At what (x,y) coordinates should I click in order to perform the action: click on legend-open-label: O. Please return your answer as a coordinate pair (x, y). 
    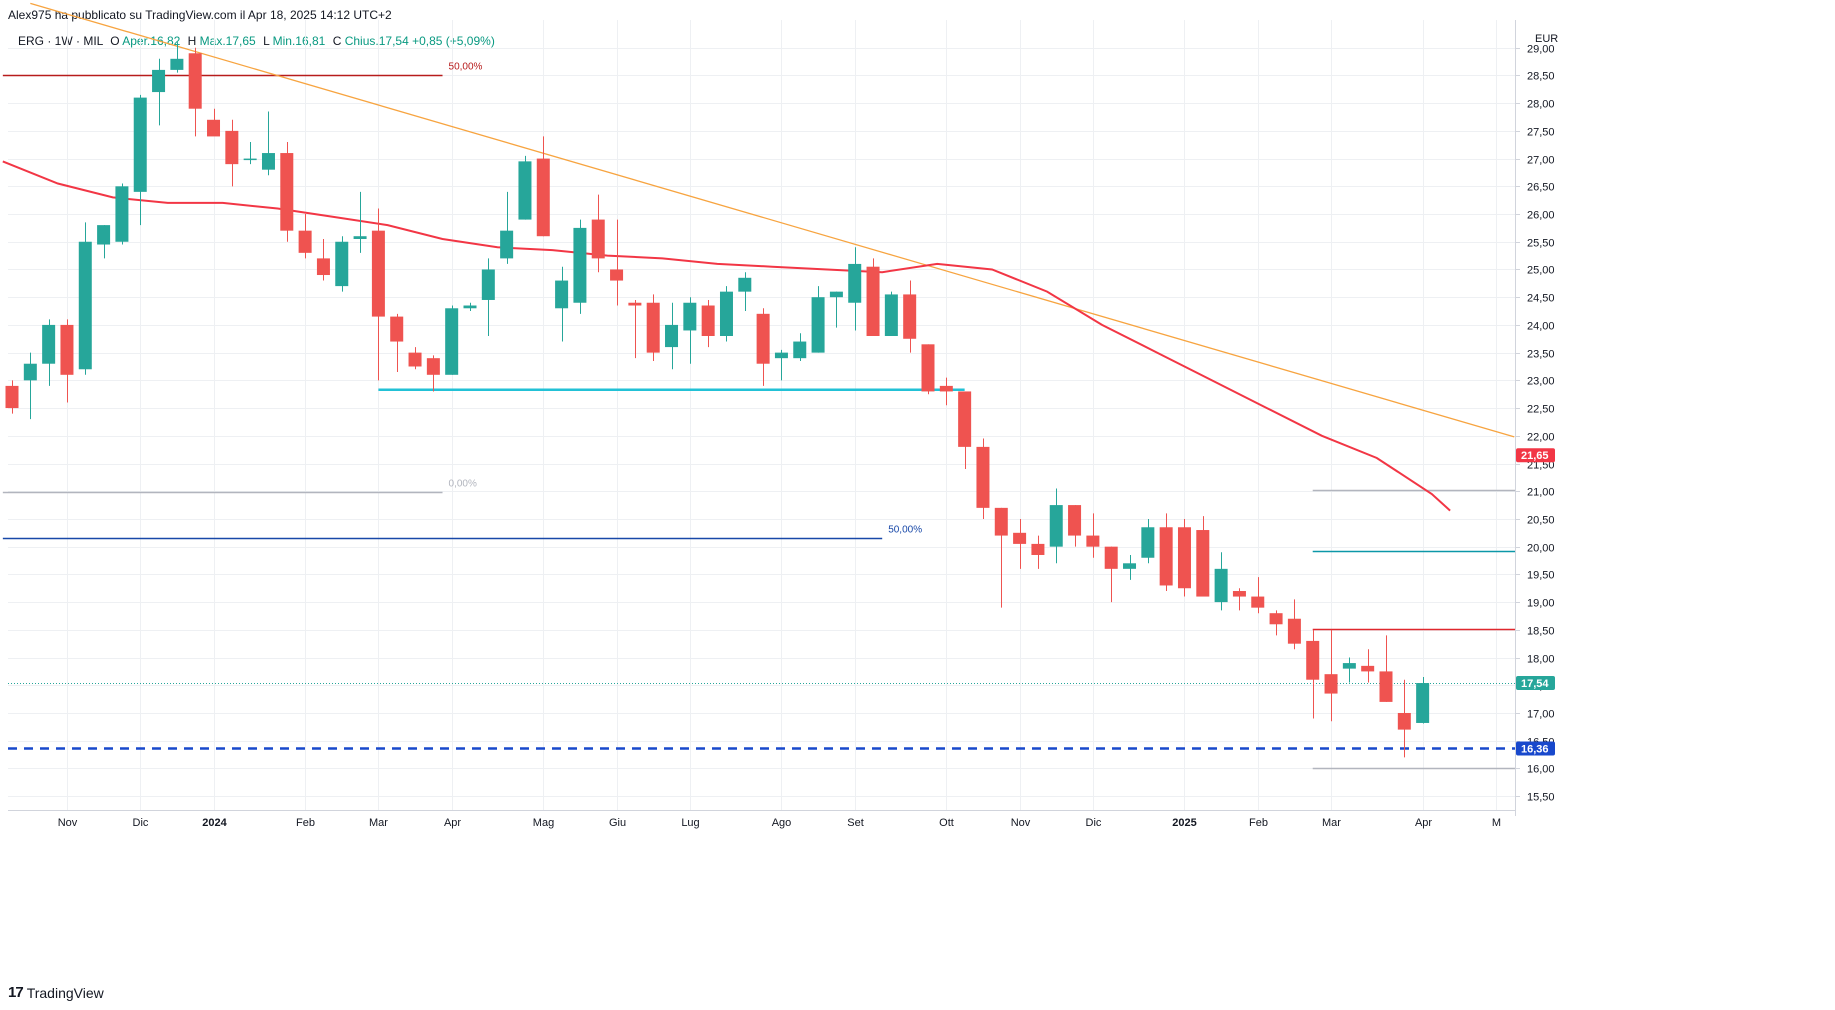
    Looking at the image, I should click on (115, 41).